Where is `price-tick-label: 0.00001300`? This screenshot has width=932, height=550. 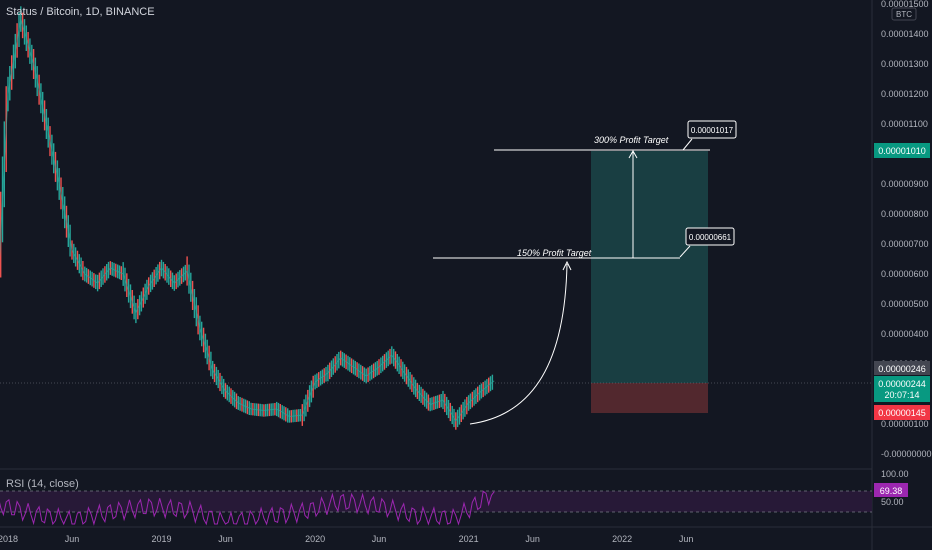 price-tick-label: 0.00001300 is located at coordinates (905, 64).